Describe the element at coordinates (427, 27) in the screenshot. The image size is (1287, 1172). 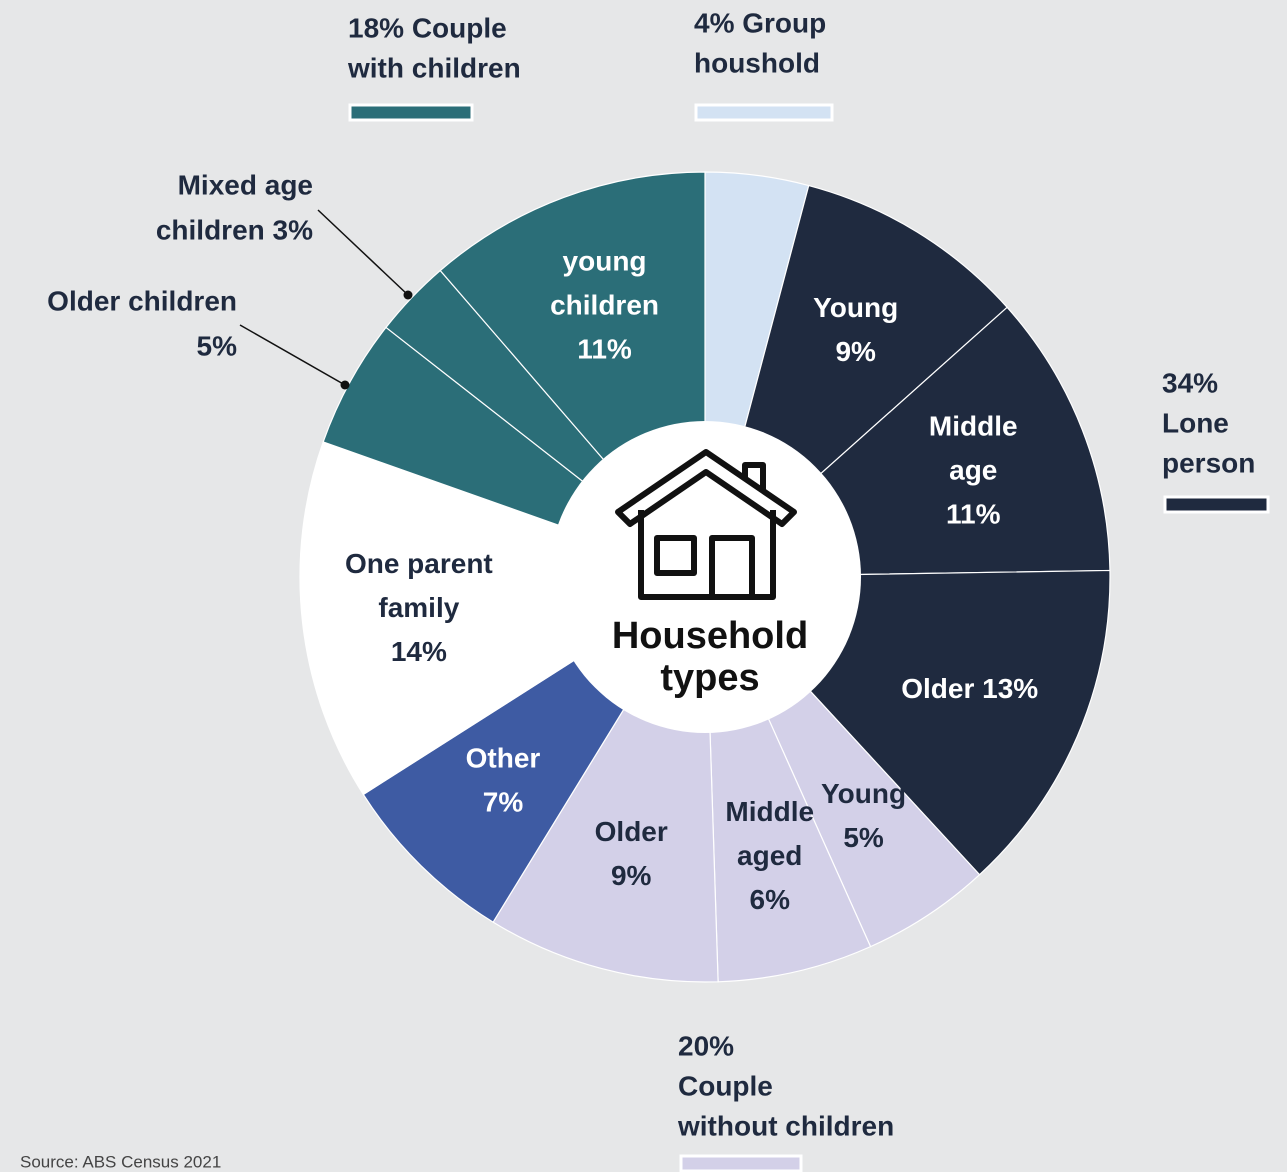
I see `group-label: 18% Couple` at that location.